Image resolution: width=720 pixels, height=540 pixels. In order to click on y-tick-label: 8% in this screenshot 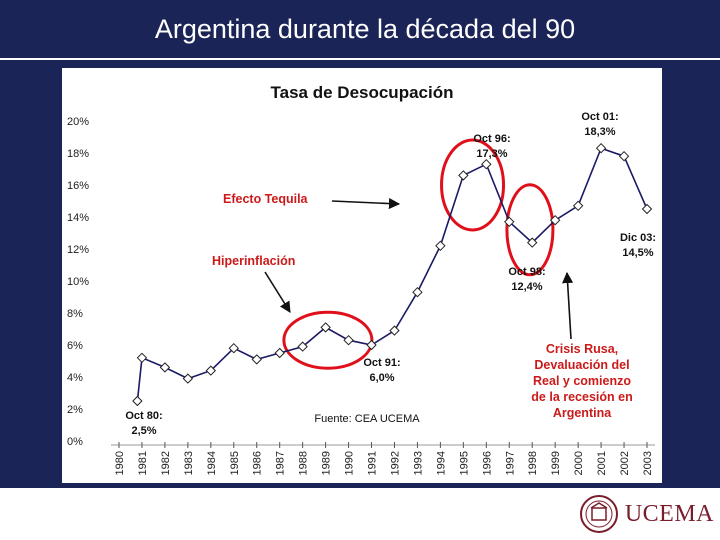, I will do `click(75, 314)`.